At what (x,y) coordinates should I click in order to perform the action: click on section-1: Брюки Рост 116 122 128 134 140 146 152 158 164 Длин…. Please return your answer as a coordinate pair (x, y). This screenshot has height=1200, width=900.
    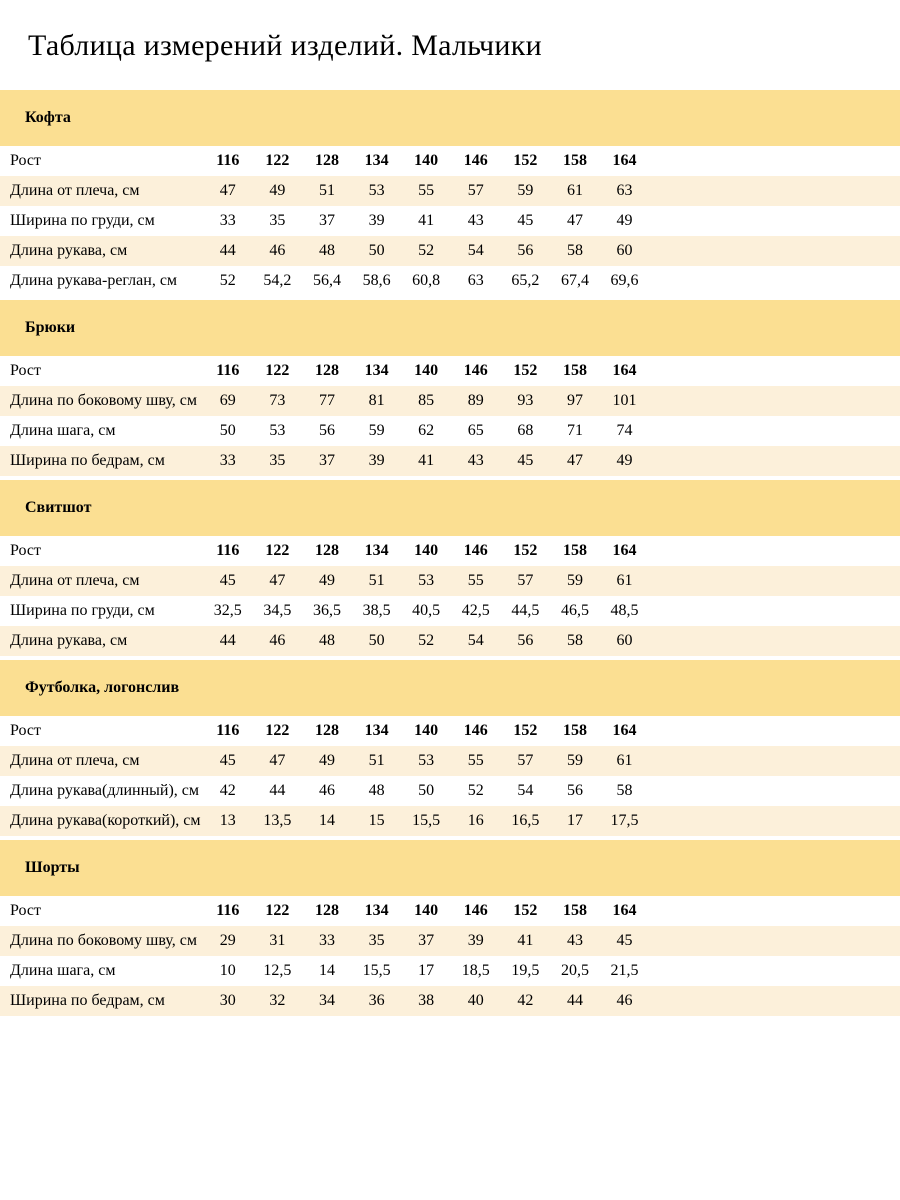
    Looking at the image, I should click on (450, 388).